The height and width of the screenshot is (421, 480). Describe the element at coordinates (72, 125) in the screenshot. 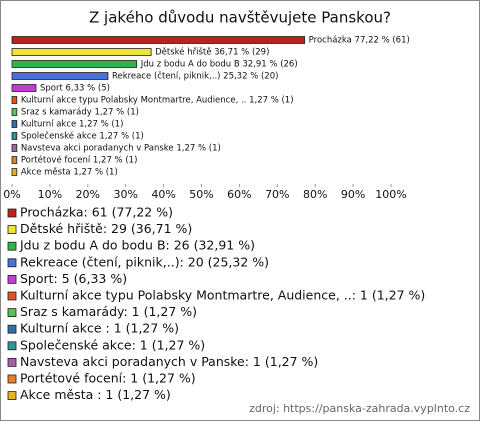

I see `bar-label: Kulturní akce 1,27 % (1)` at that location.